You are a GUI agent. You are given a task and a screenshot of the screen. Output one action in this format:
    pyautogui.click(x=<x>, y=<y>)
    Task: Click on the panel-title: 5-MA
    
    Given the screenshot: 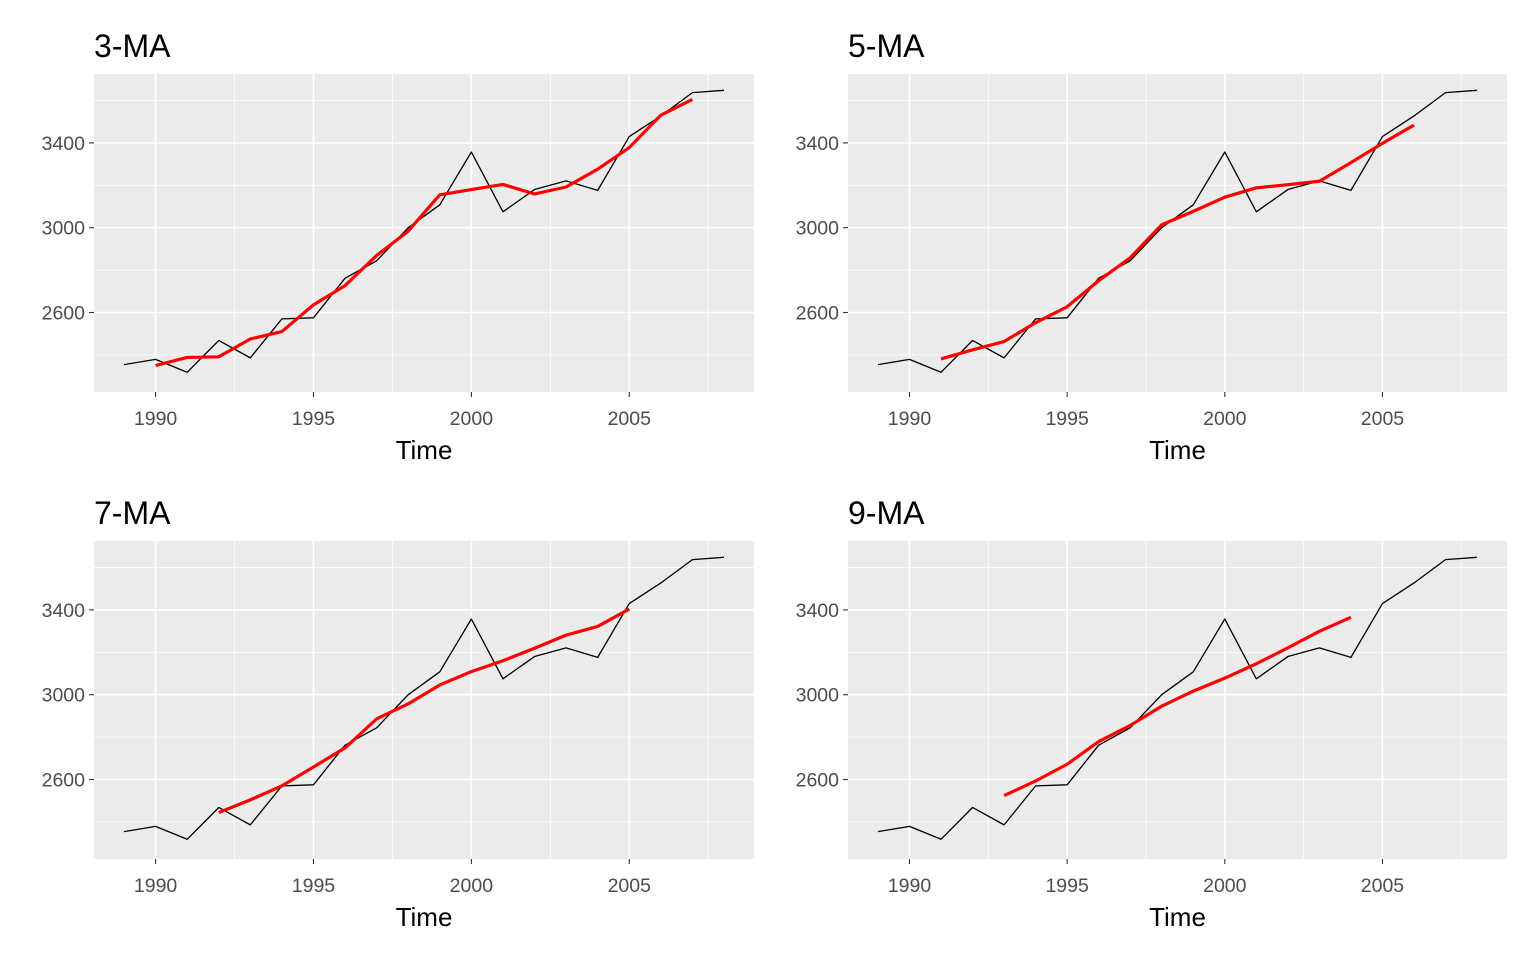 What is the action you would take?
    pyautogui.click(x=886, y=46)
    